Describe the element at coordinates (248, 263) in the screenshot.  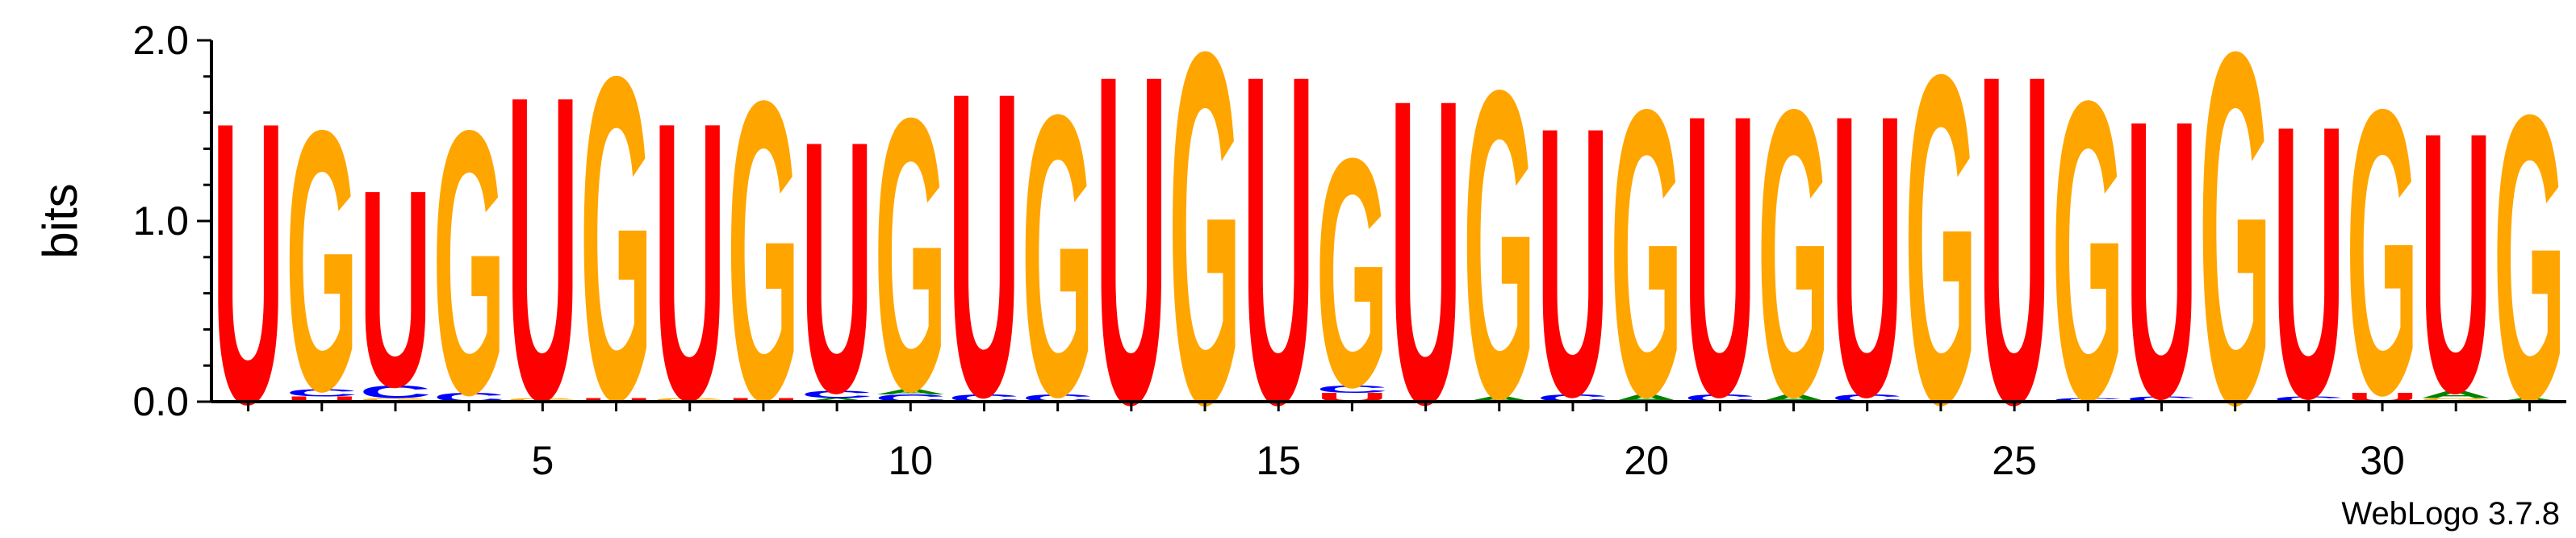
I see `glyph-U-pos-1: U` at that location.